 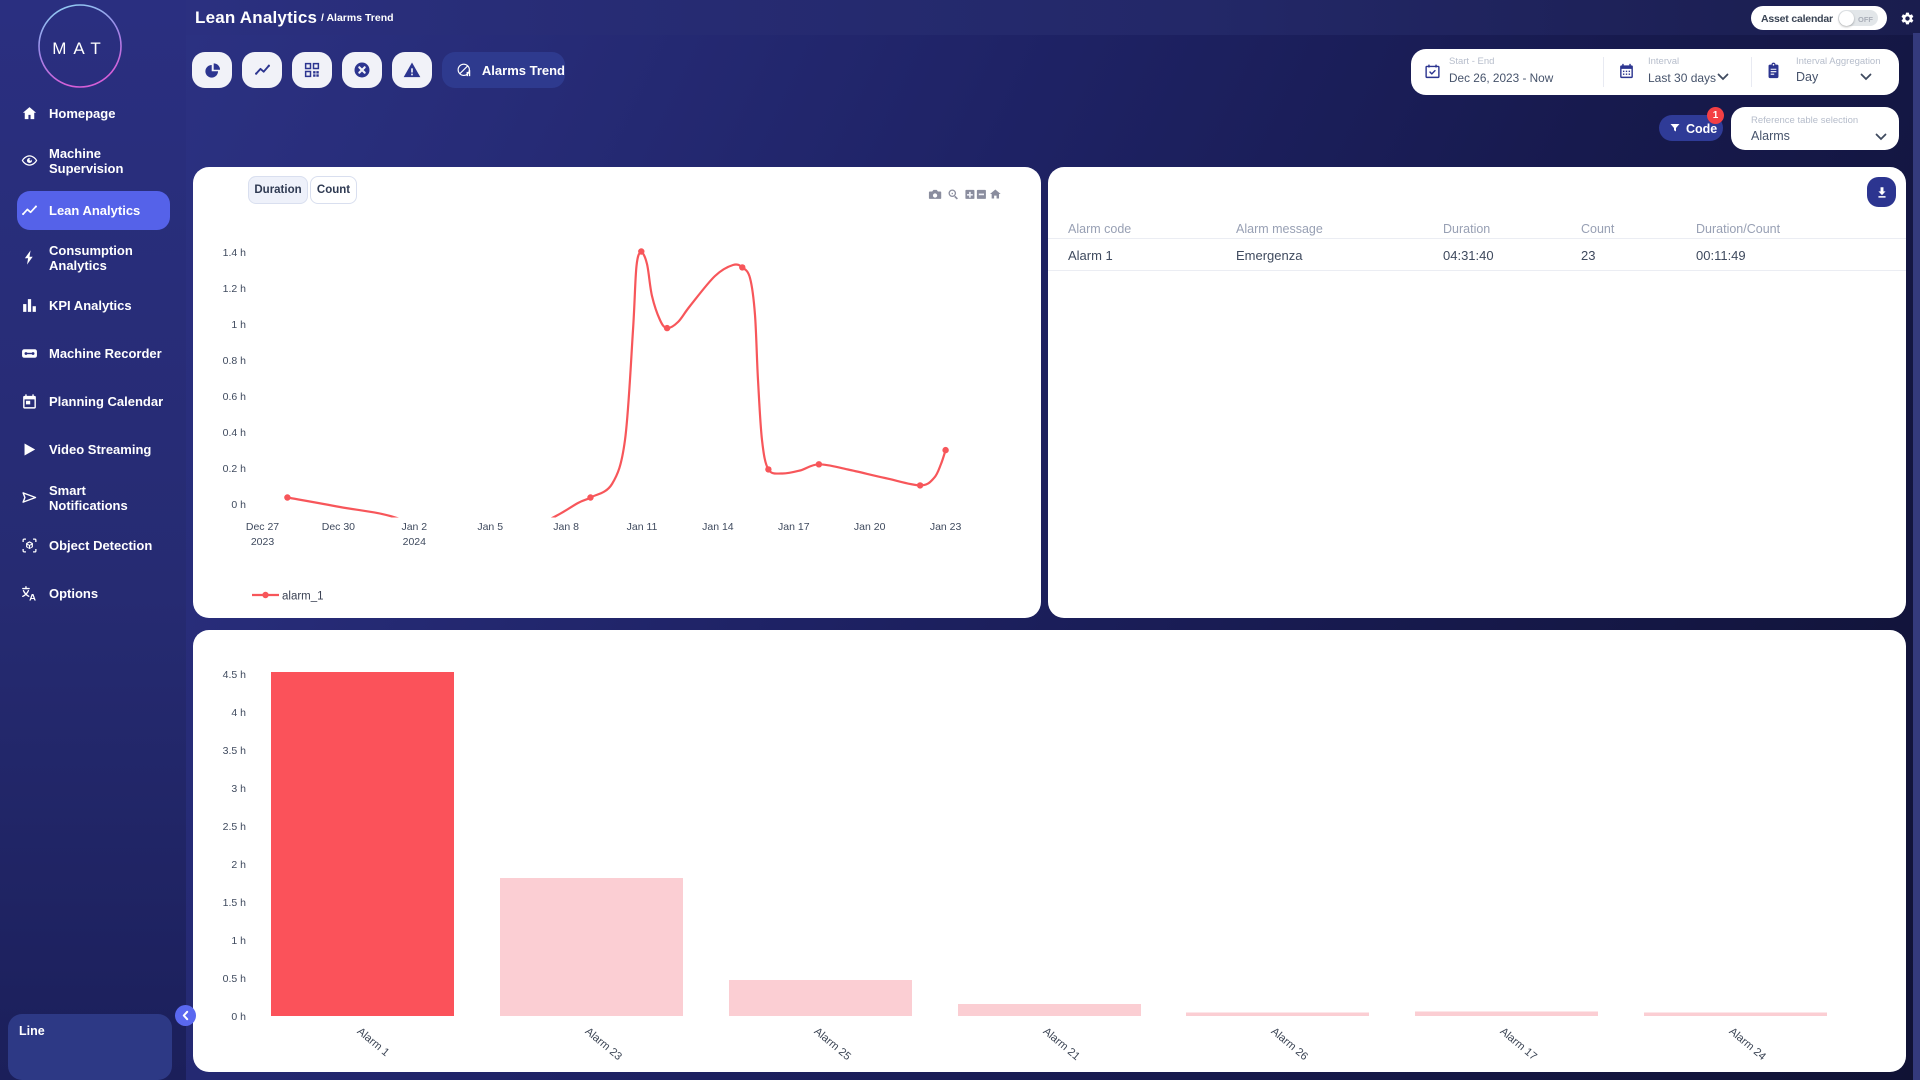 What do you see at coordinates (263, 542) in the screenshot?
I see `svg-text: 2023` at bounding box center [263, 542].